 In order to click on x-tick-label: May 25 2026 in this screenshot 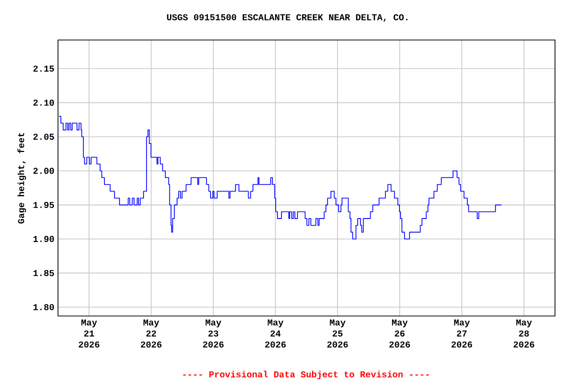, I will do `click(337, 334)`.